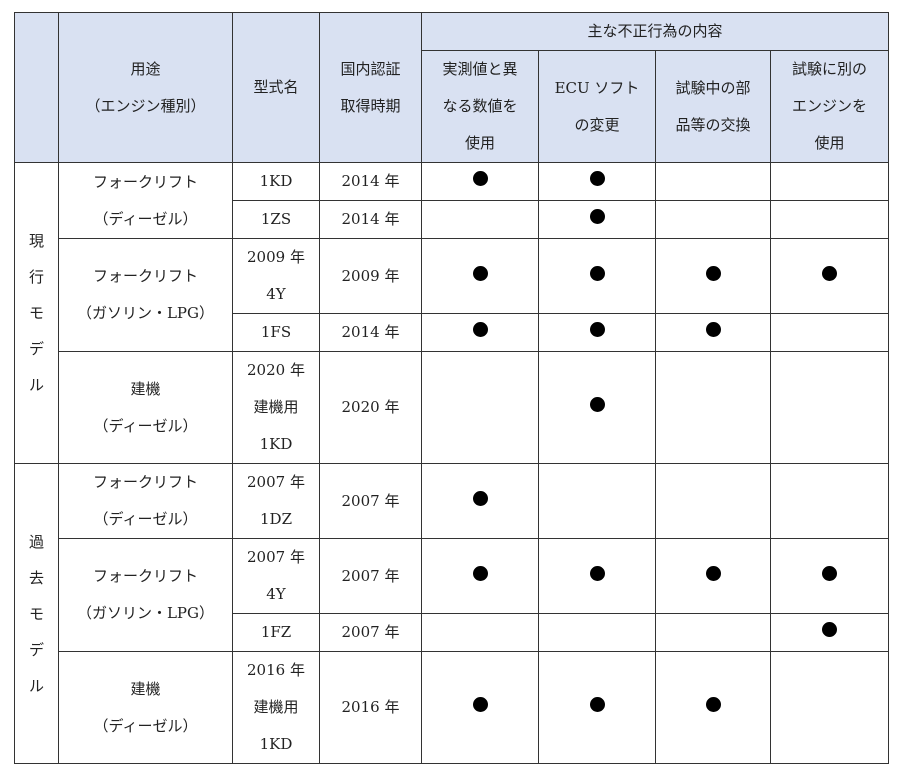 The height and width of the screenshot is (779, 904). What do you see at coordinates (480, 106) in the screenshot?
I see `header-c1: 実測値と異 なる数値を 使用` at bounding box center [480, 106].